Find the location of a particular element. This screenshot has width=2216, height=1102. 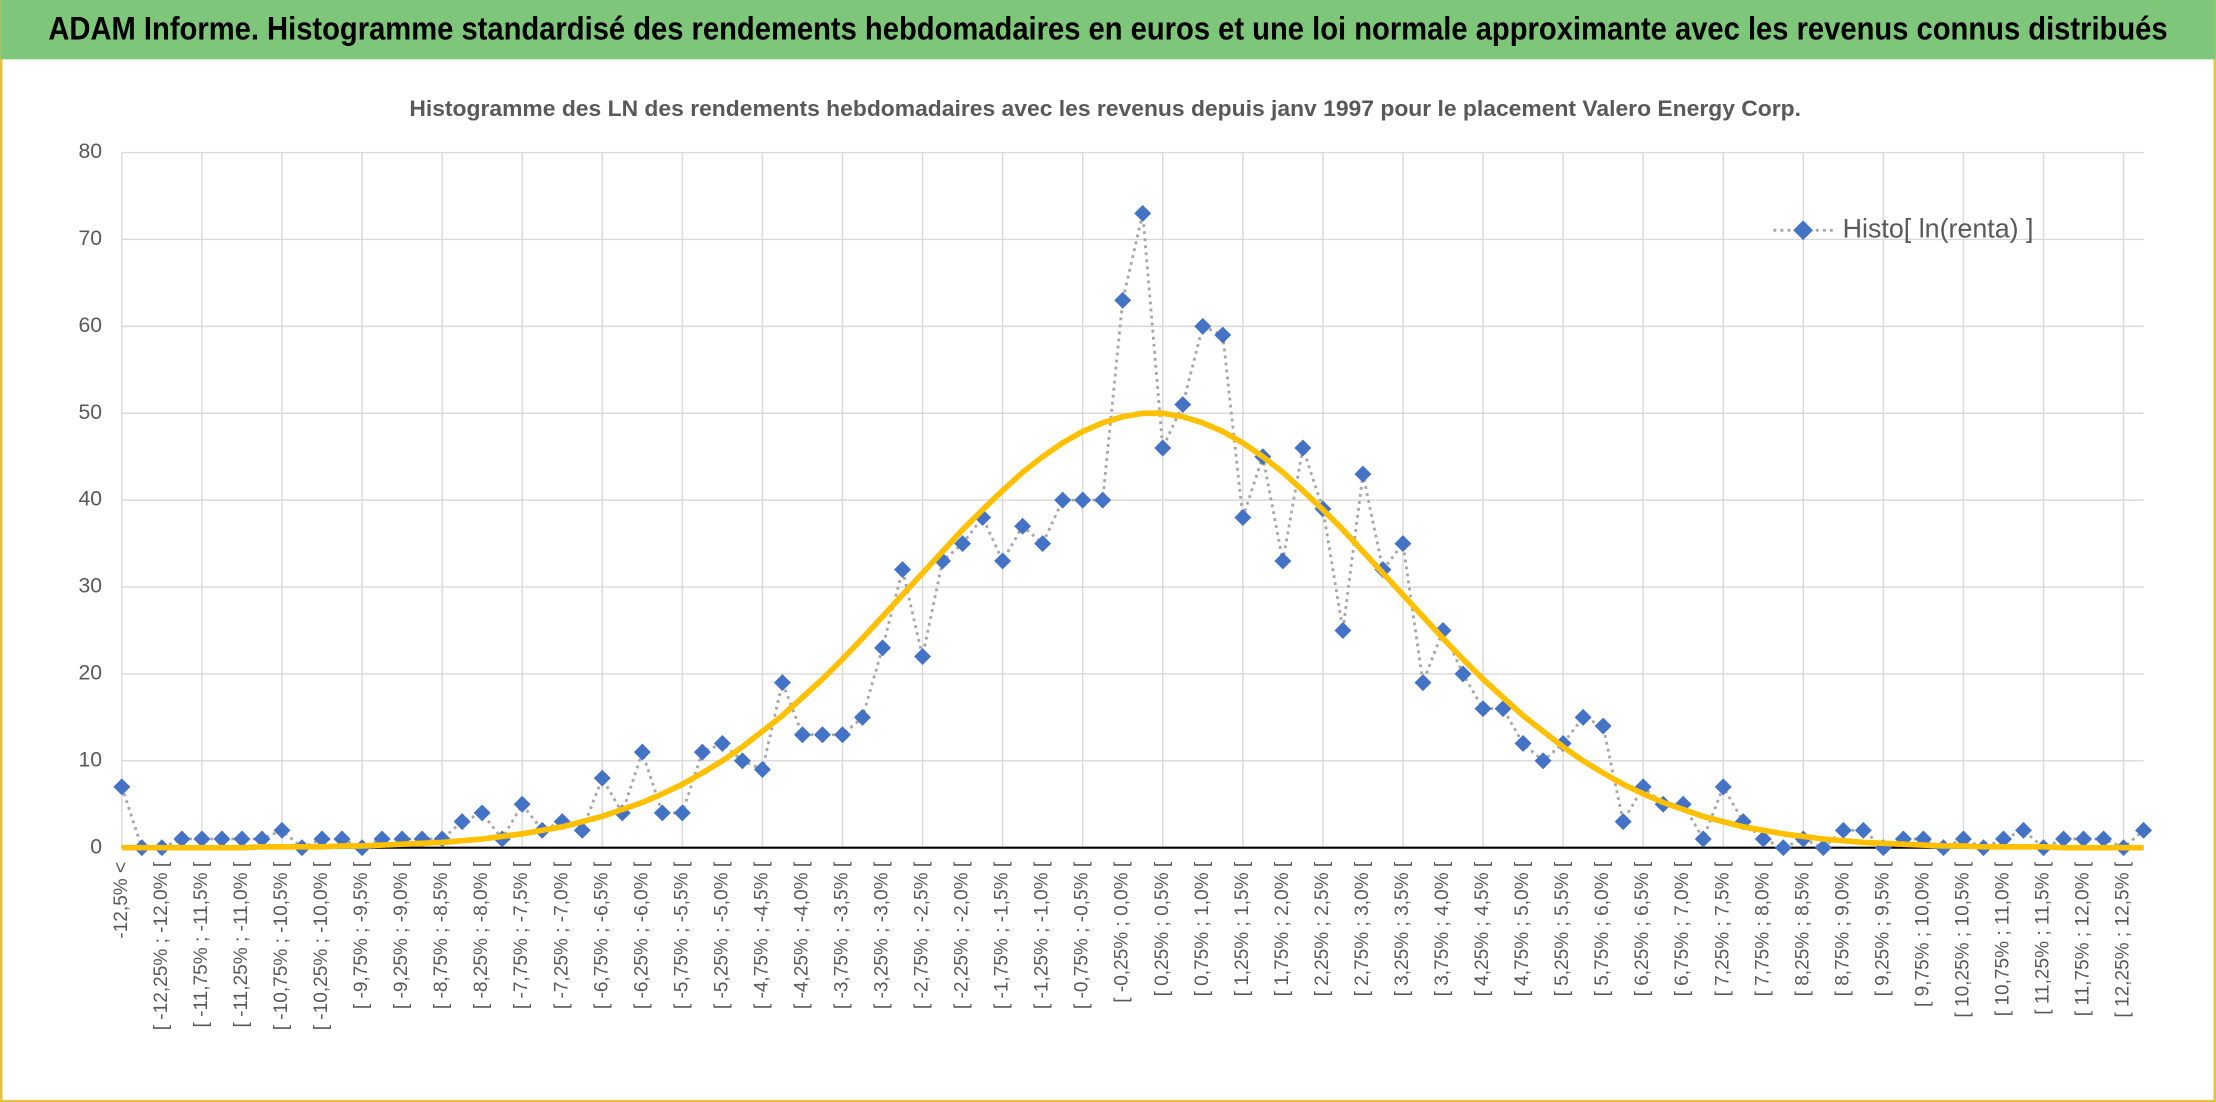

x-tick-label: [ 9,25% ; 9,5% [ is located at coordinates (1882, 928).